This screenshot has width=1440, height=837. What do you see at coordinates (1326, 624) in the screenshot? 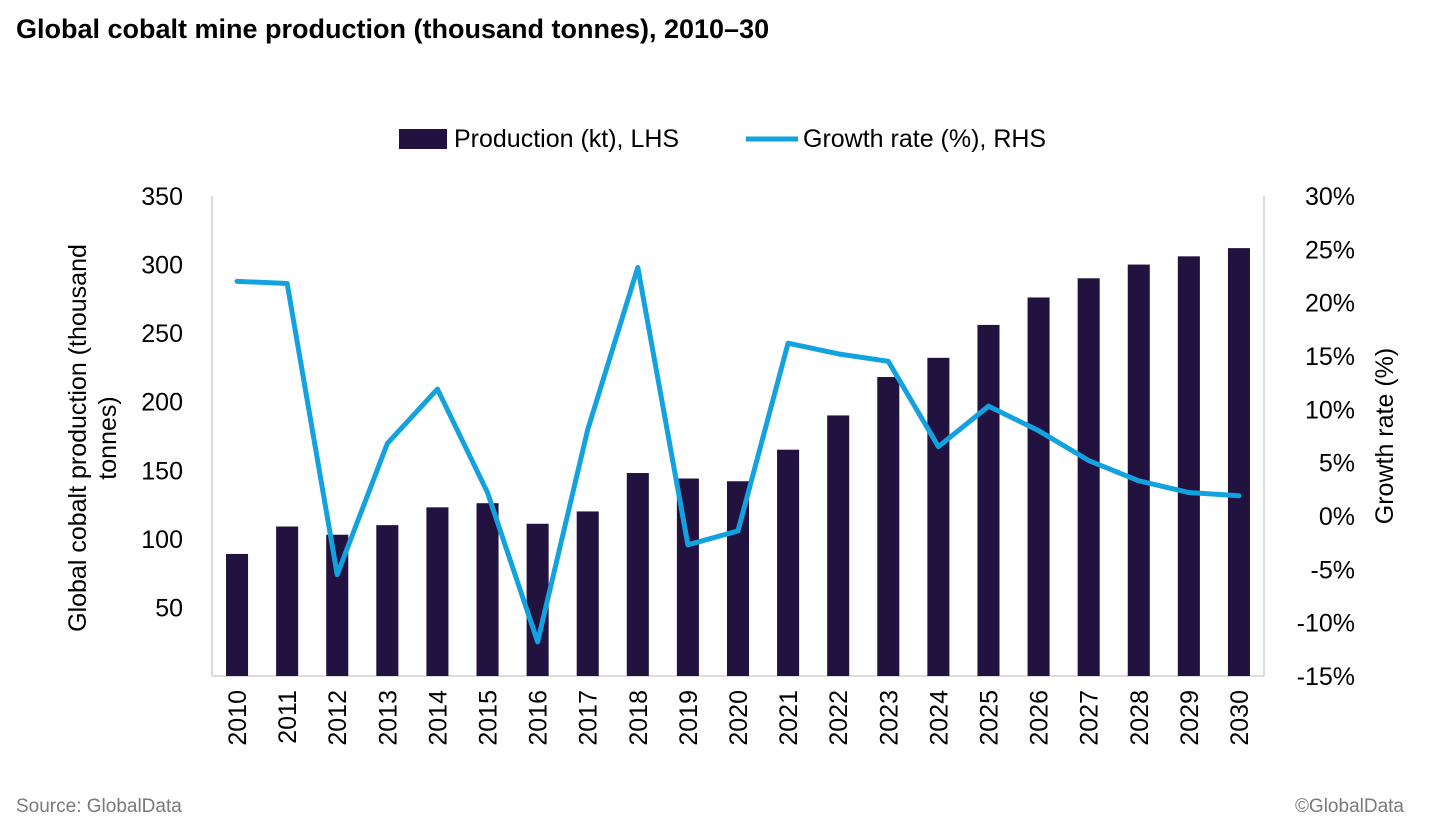
I see `y-right-tick-label: -10%` at bounding box center [1326, 624].